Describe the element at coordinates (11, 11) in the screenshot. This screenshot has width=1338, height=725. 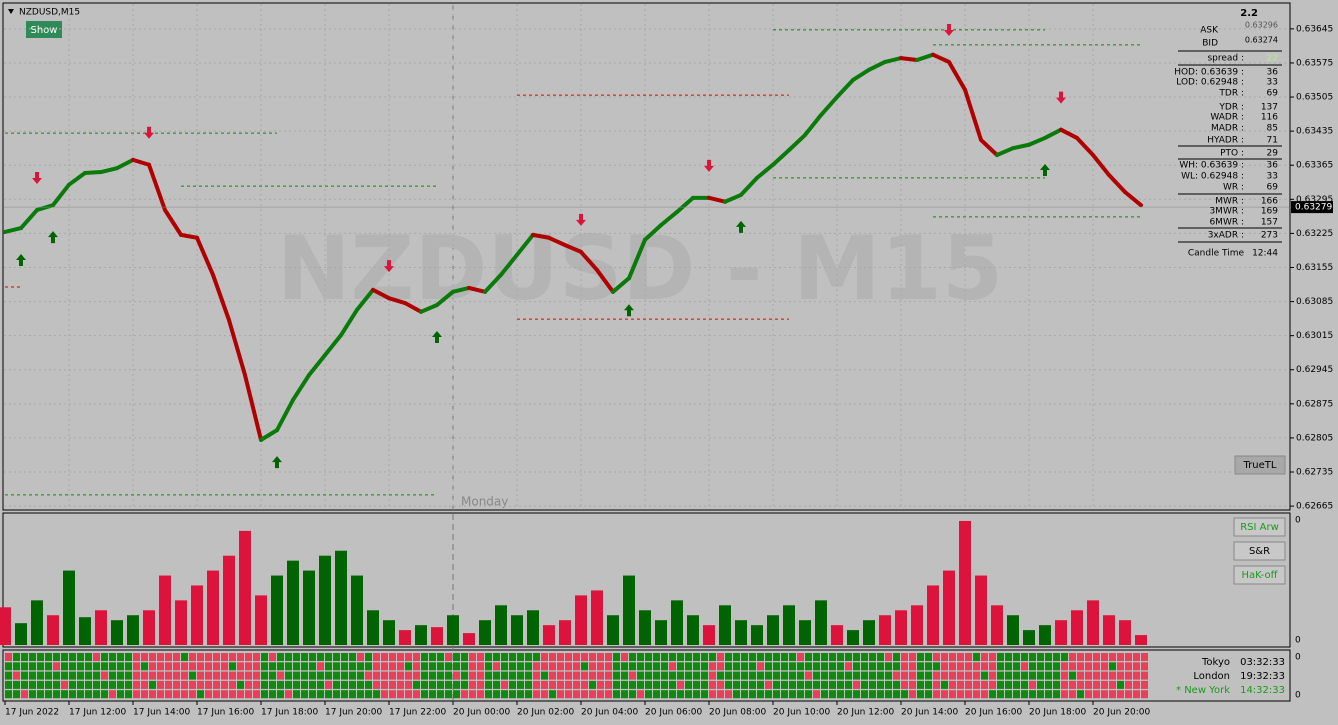
I see `menu-arrow` at that location.